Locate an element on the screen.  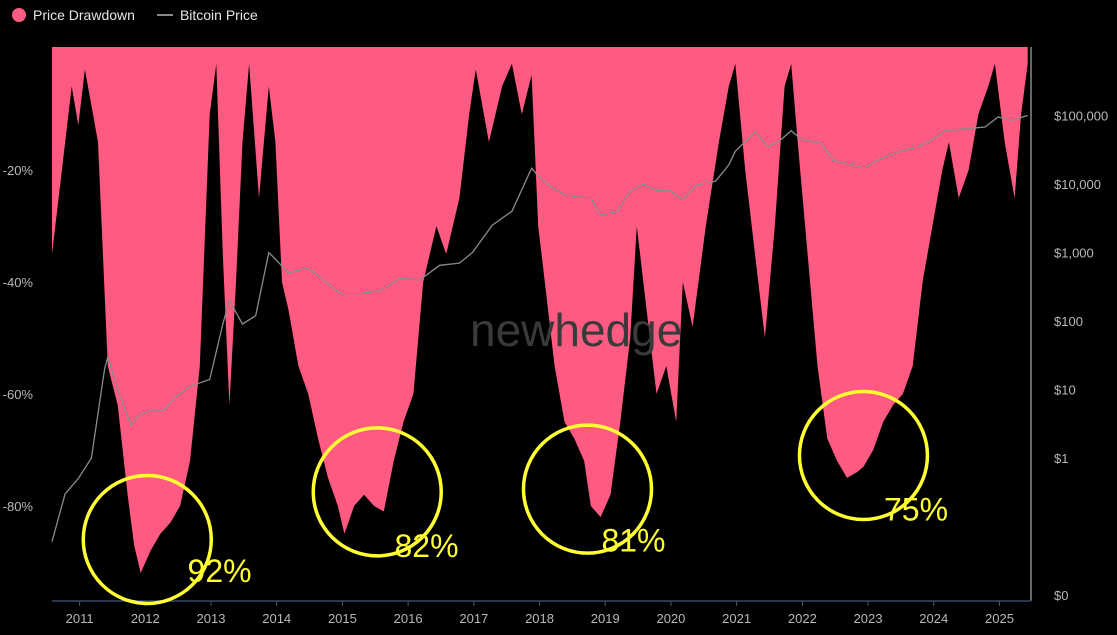
x-tick-label: 2011 is located at coordinates (80, 618).